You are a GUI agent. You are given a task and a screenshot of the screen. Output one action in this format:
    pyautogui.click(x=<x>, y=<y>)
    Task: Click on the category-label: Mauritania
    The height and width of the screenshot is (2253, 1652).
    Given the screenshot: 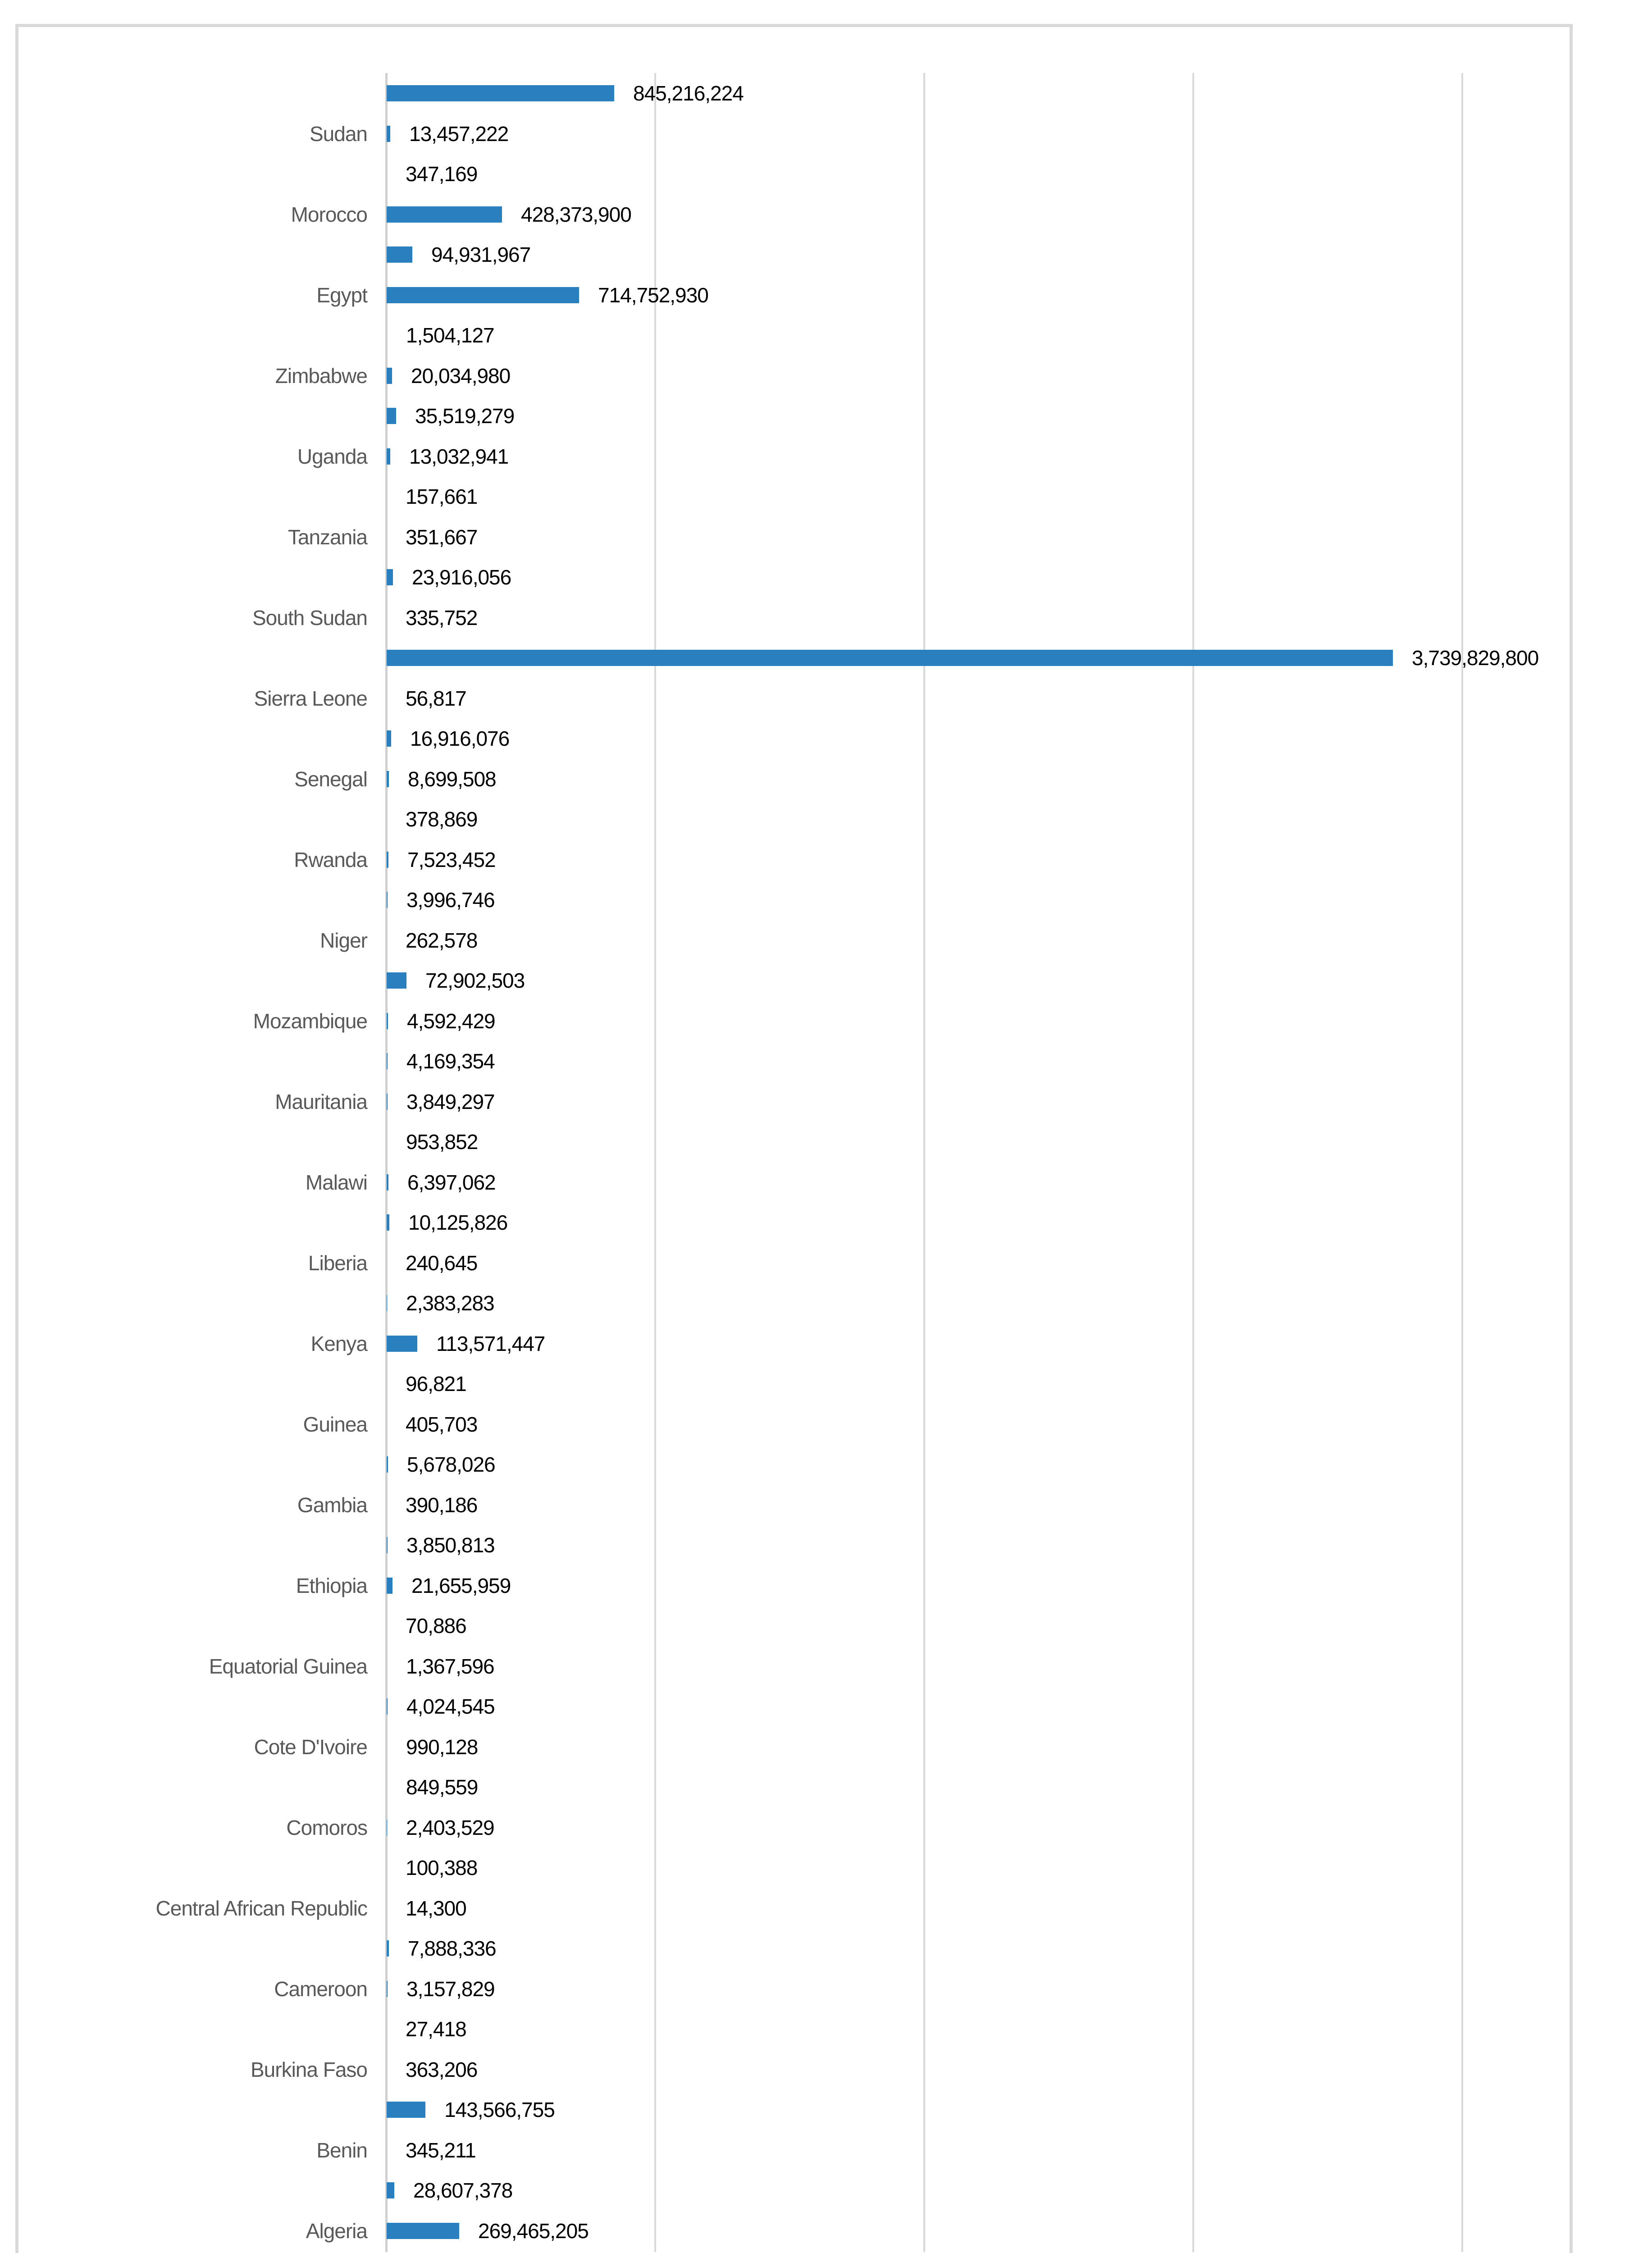 What is the action you would take?
    pyautogui.click(x=321, y=1101)
    